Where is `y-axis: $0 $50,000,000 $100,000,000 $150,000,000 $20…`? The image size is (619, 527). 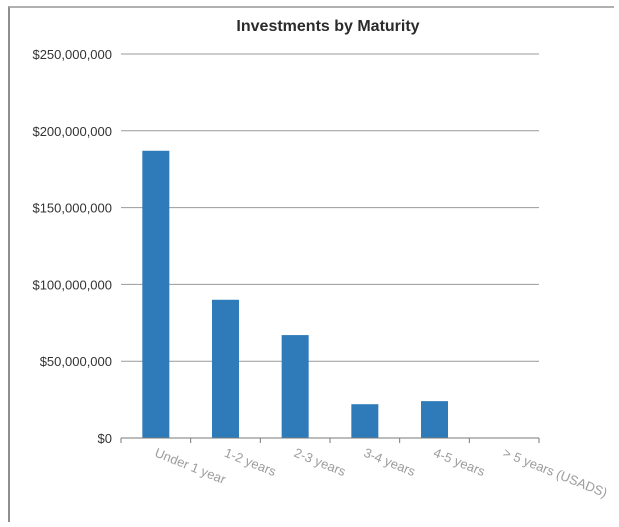 y-axis: $0 $50,000,000 $100,000,000 $150,000,000 $20… is located at coordinates (72, 246).